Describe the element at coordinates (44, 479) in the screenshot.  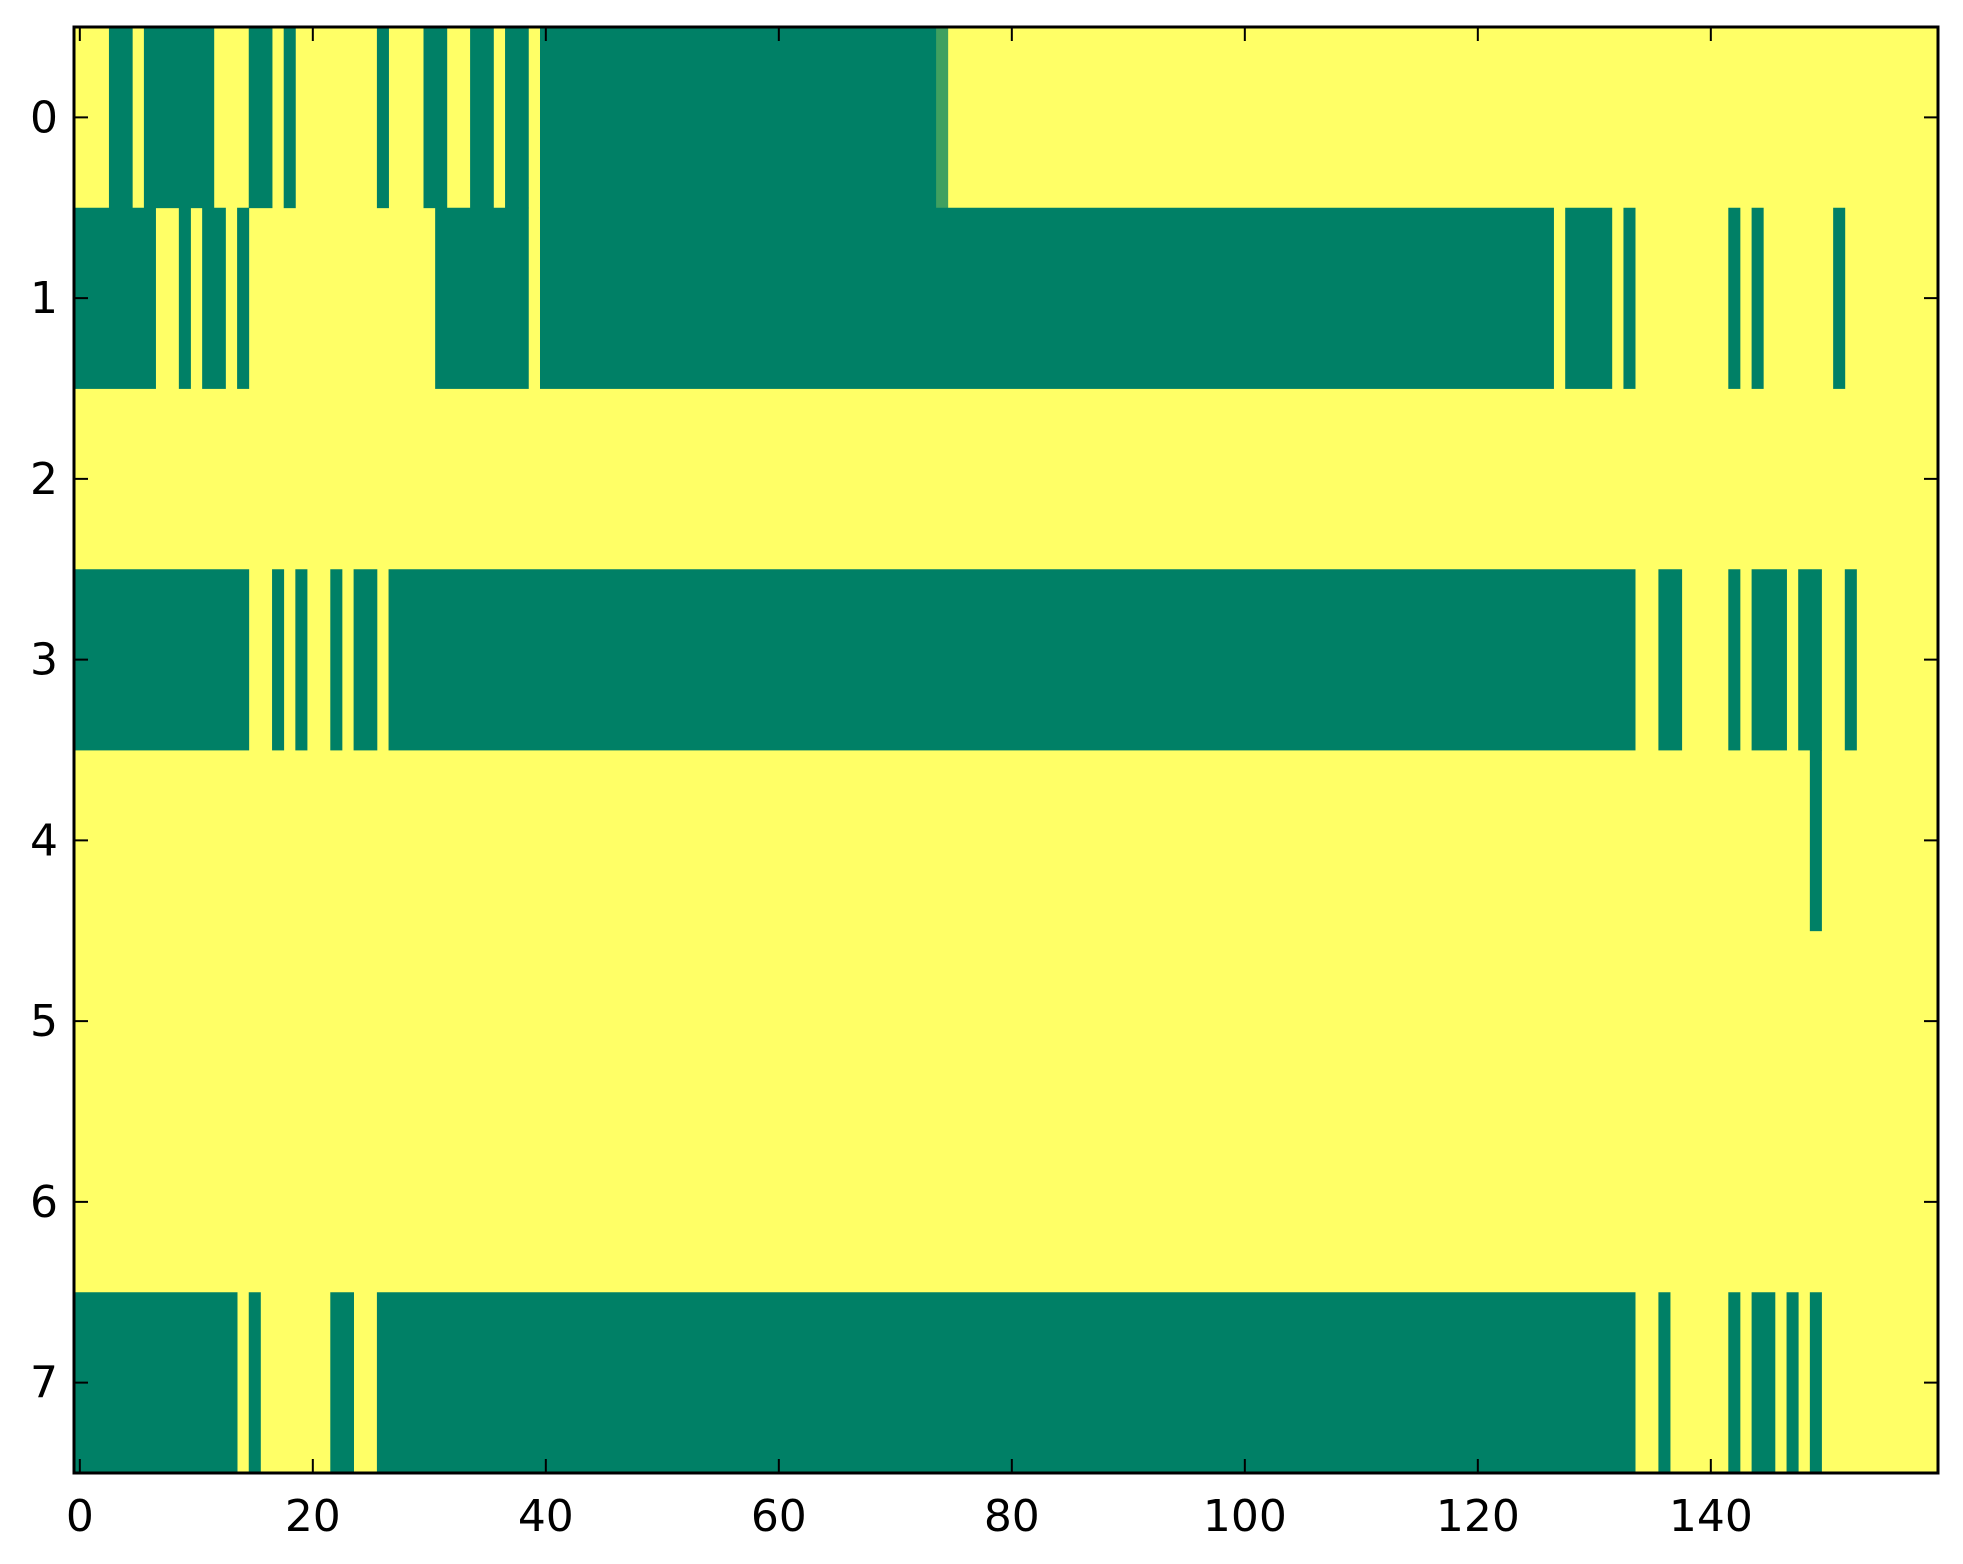
I see `y-tick-label: 2` at that location.